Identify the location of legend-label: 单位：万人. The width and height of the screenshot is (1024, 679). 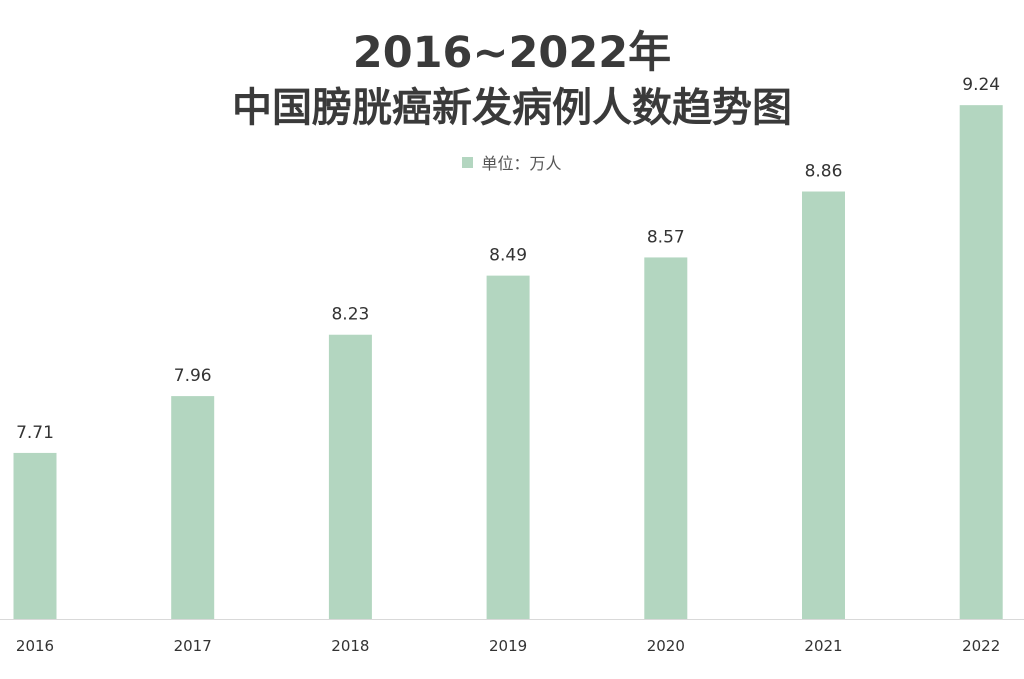
(521, 163).